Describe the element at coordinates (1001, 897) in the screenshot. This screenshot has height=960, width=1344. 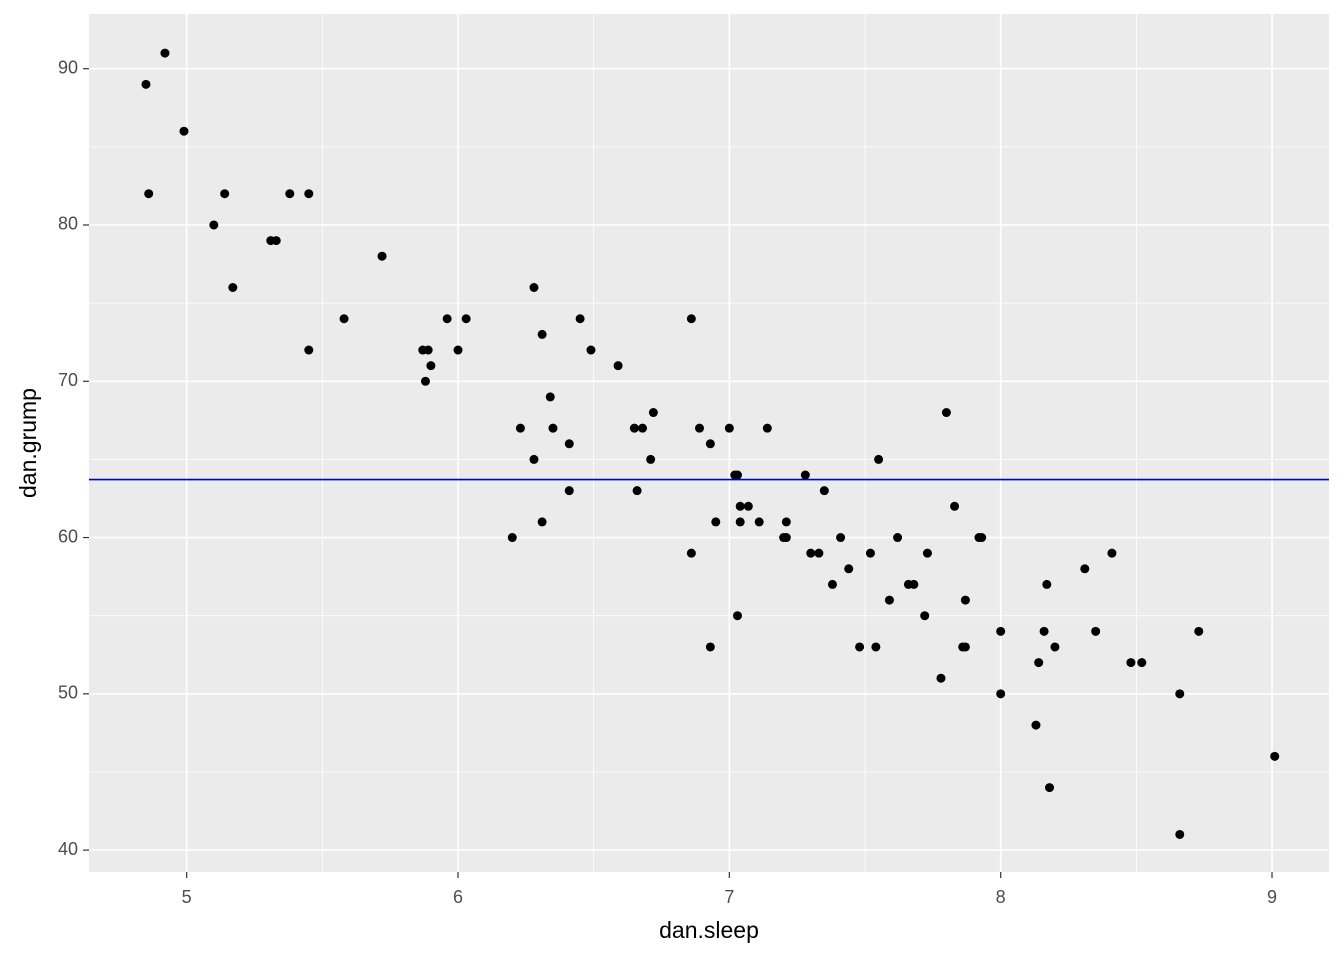
I see `x-tick-label: 8` at that location.